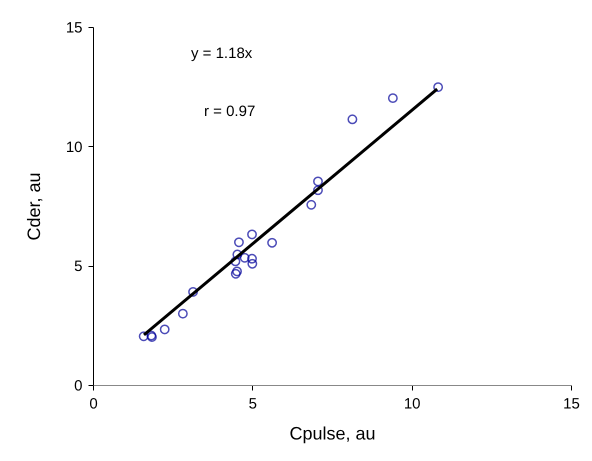 Image resolution: width=592 pixels, height=461 pixels. I want to click on y-tick-label: 5, so click(78, 267).